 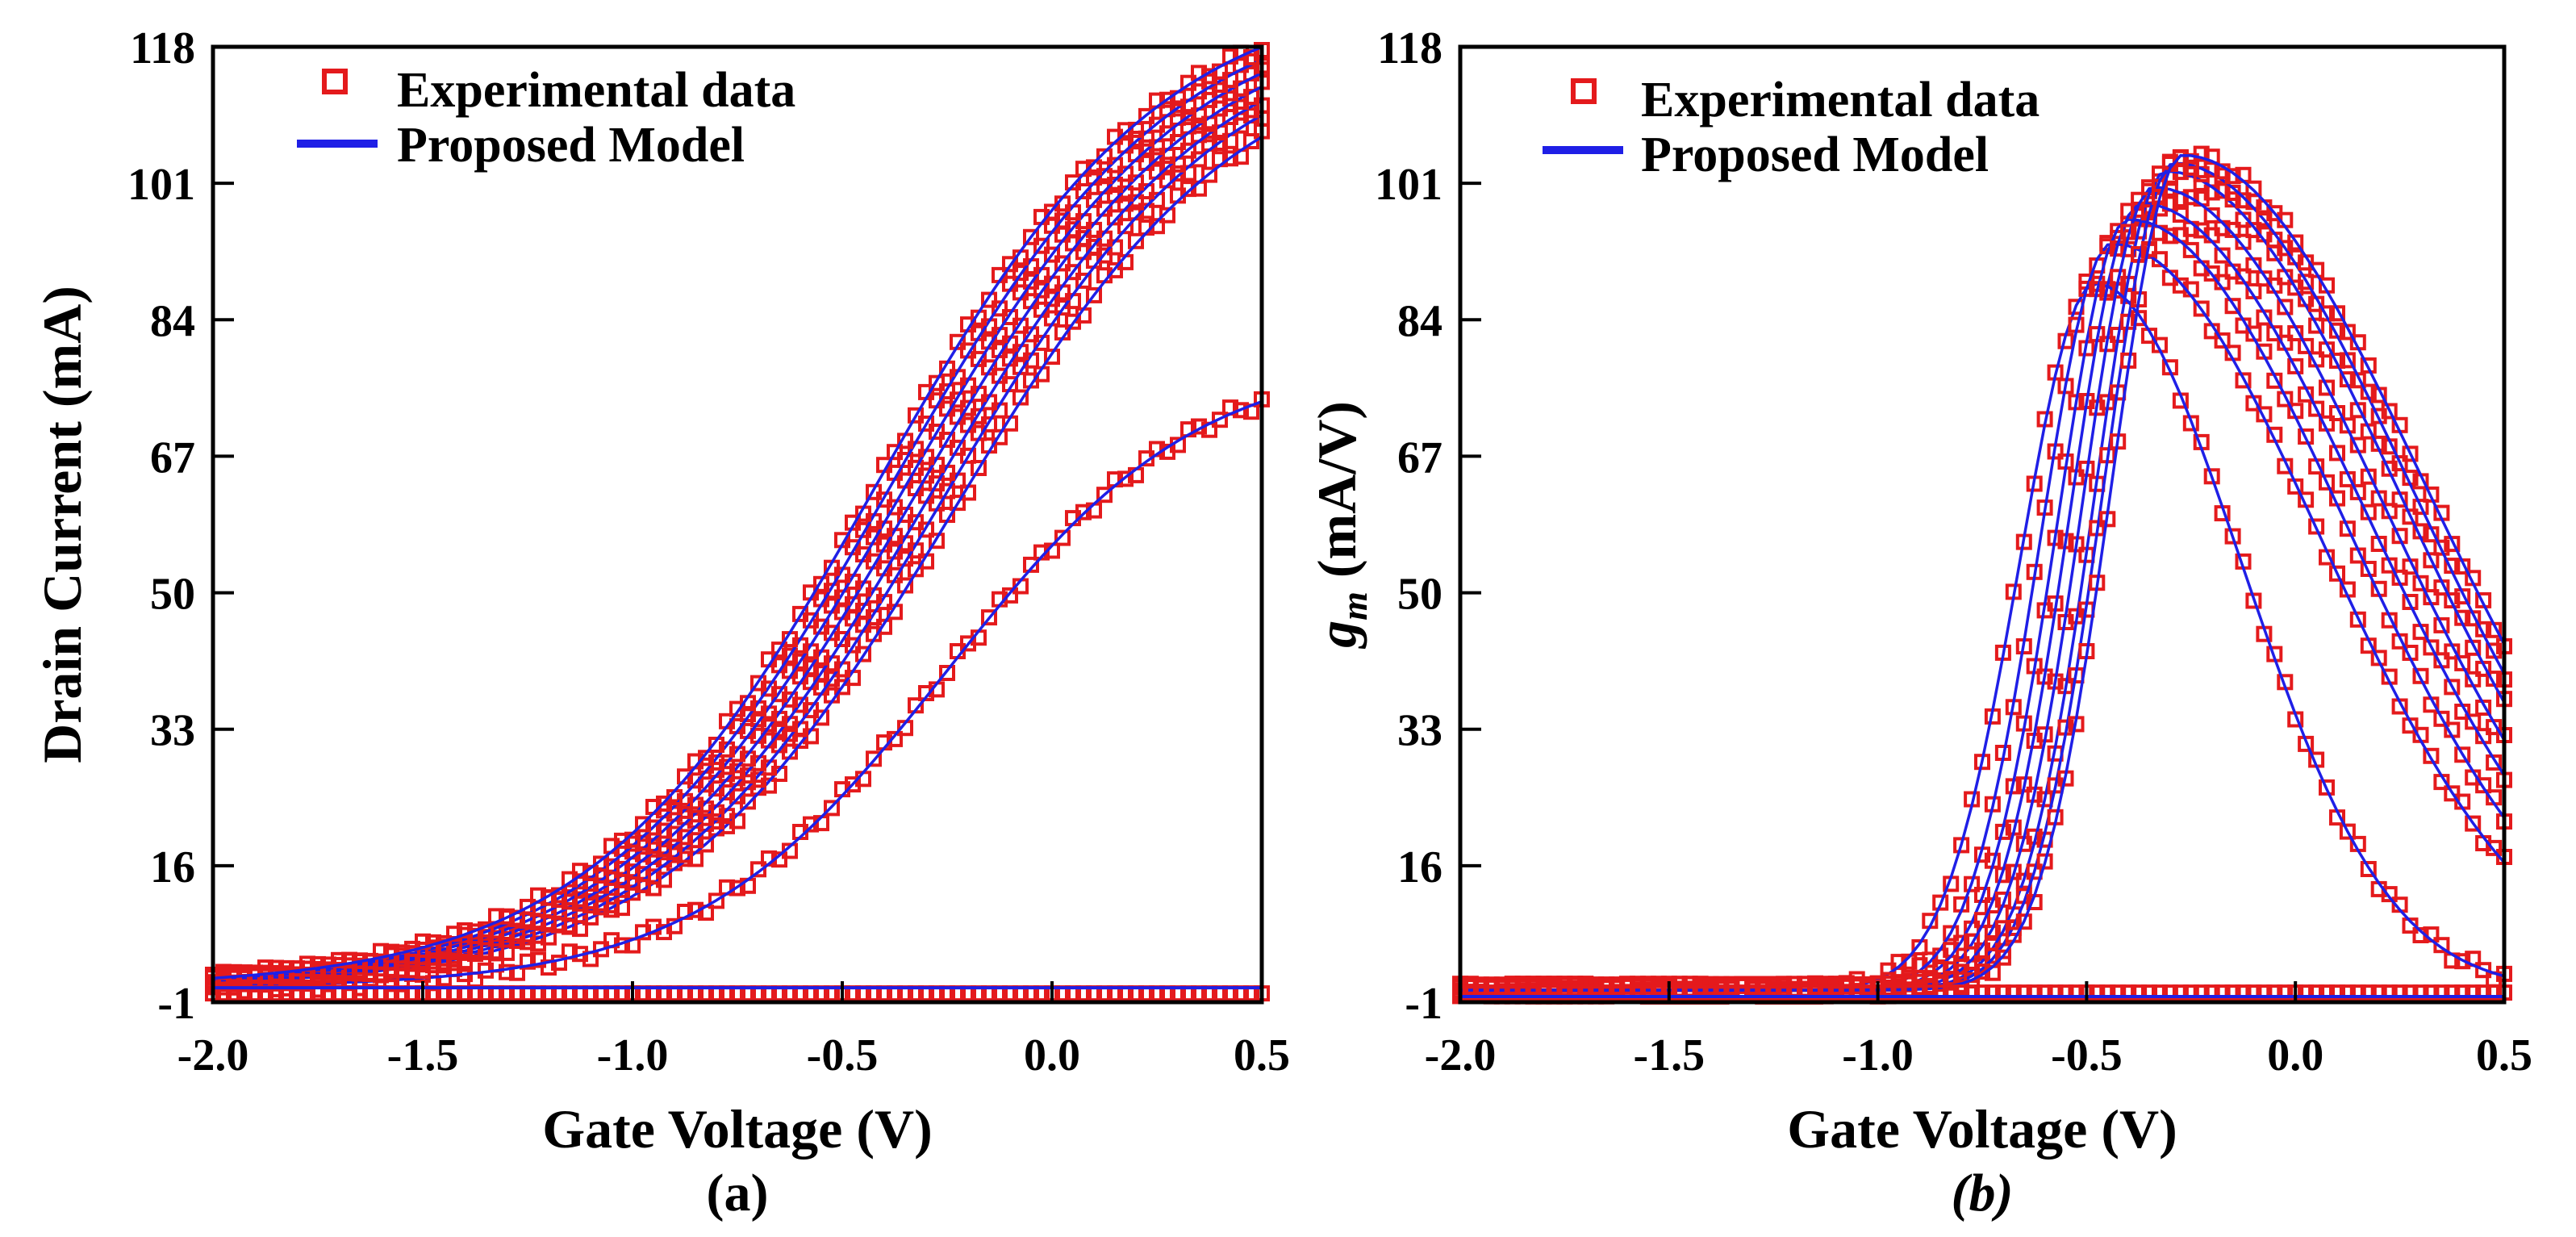 What do you see at coordinates (335, 81) in the screenshot?
I see `legend-a-experimental-marker` at bounding box center [335, 81].